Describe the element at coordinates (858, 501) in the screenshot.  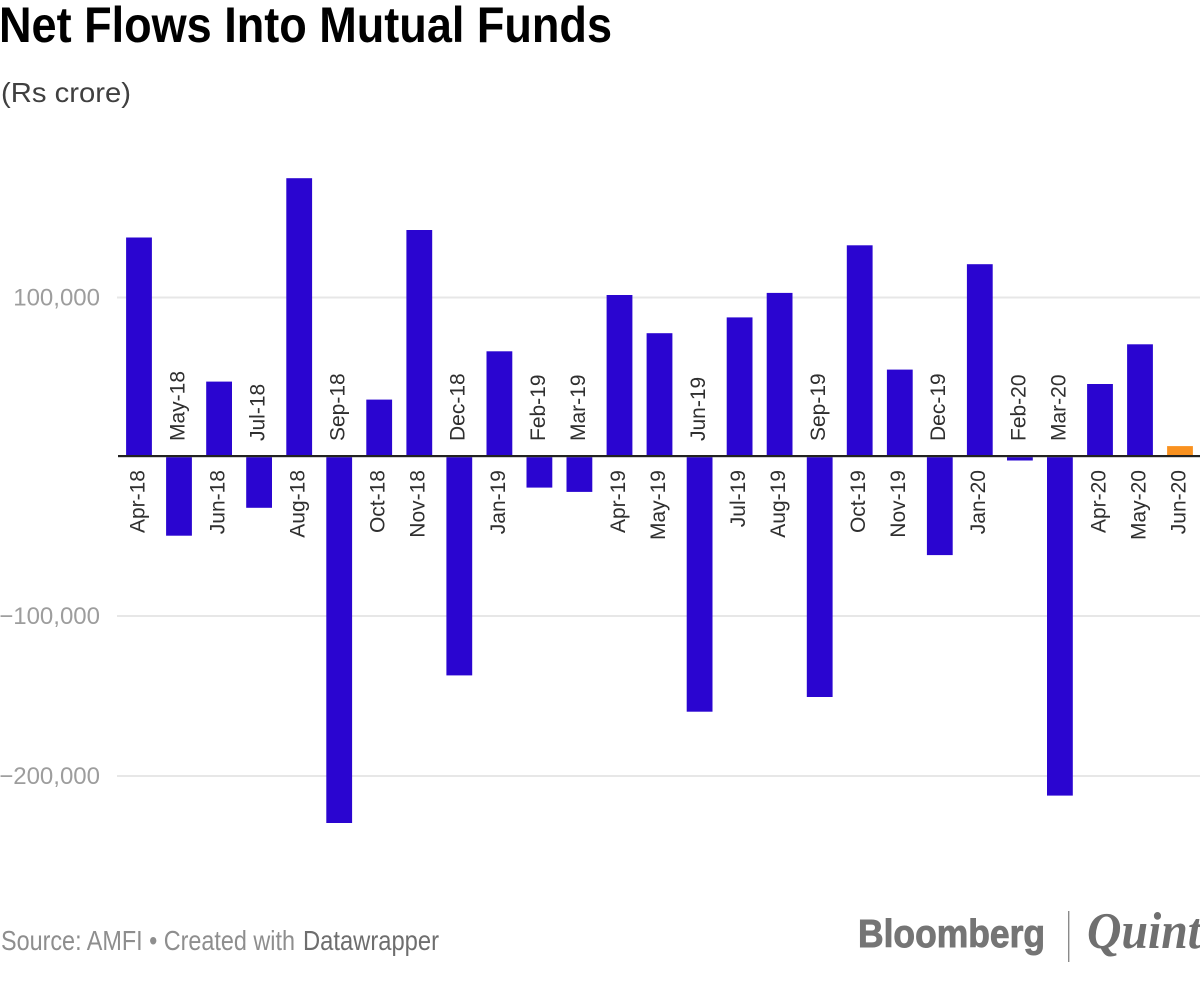
I see `svg-text: Oct-19` at that location.